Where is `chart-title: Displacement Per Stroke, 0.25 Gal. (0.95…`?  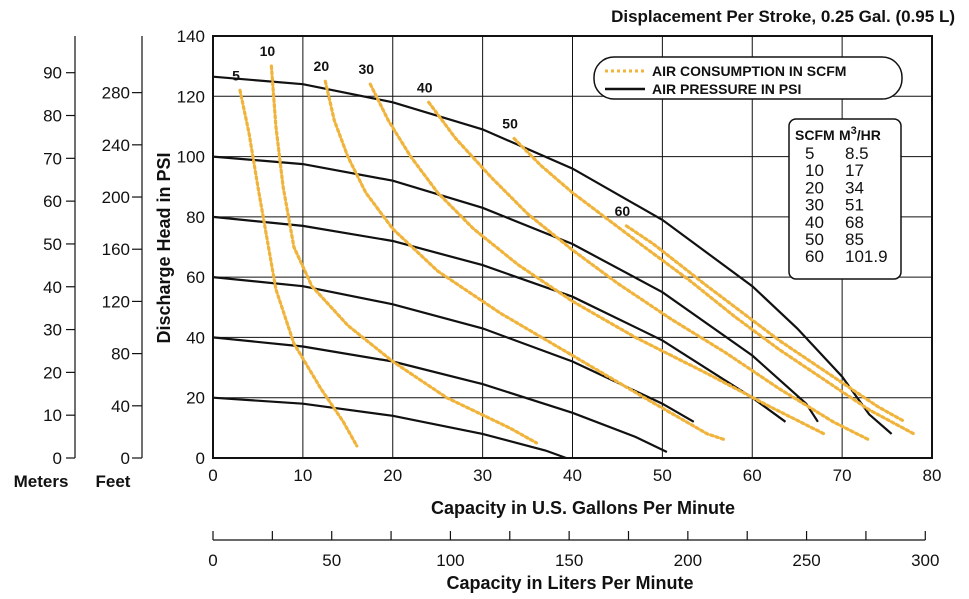 chart-title: Displacement Per Stroke, 0.25 Gal. (0.95… is located at coordinates (783, 16).